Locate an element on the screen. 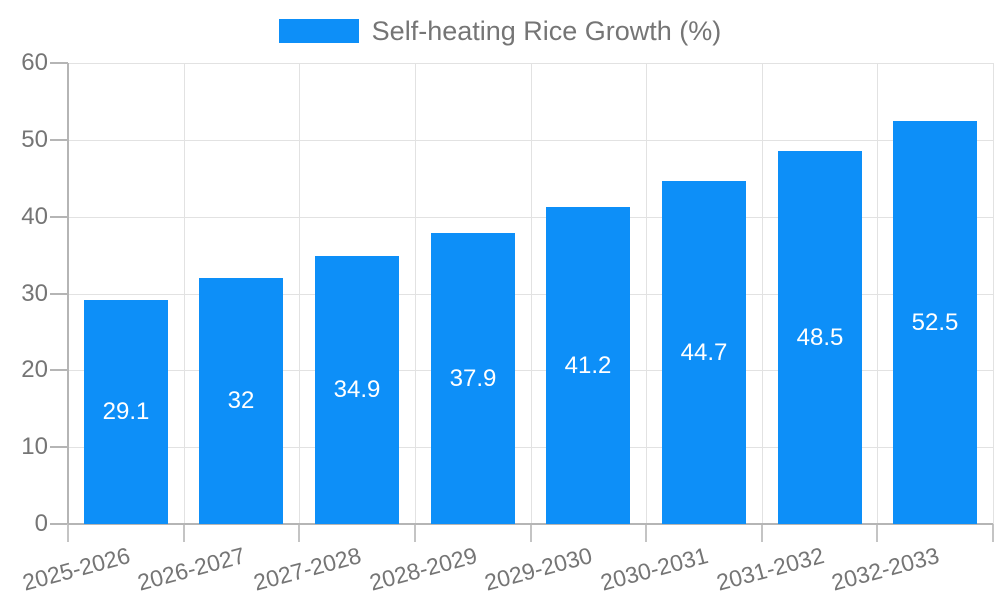 The image size is (1000, 600). bar: 41.2 is located at coordinates (588, 365).